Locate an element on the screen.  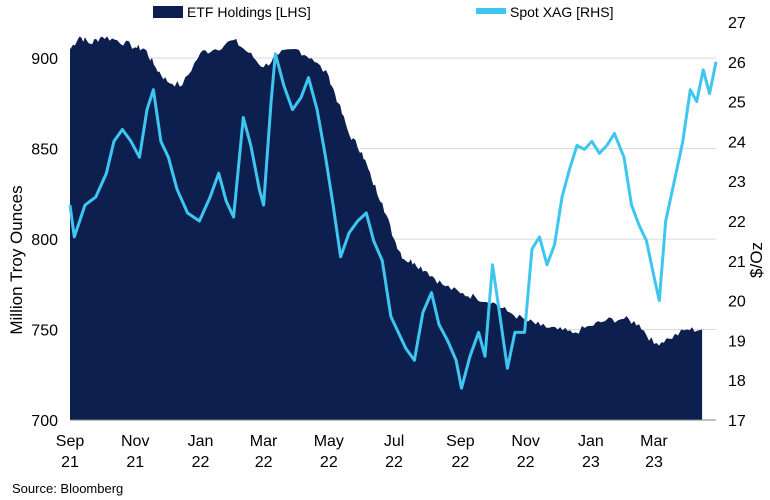
left-tick-label: 850 is located at coordinates (44, 150).